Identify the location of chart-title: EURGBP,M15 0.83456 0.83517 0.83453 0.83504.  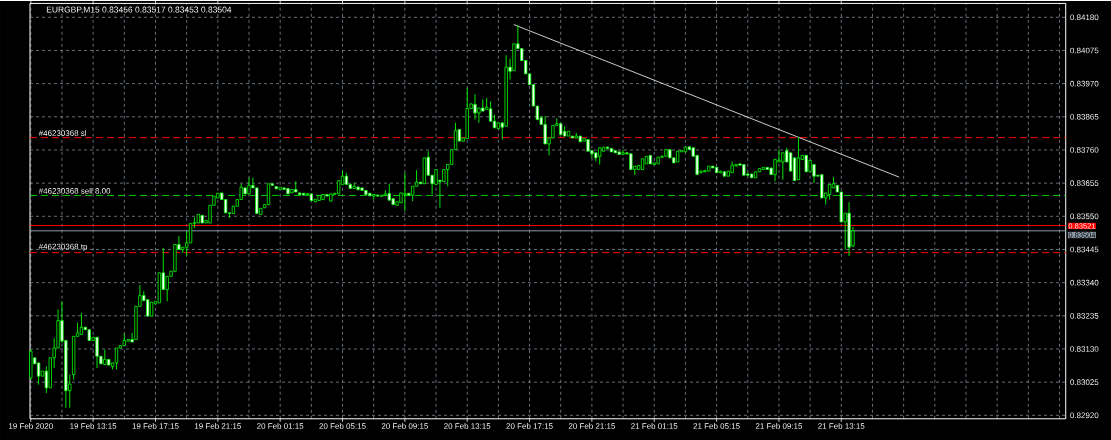
(139, 10).